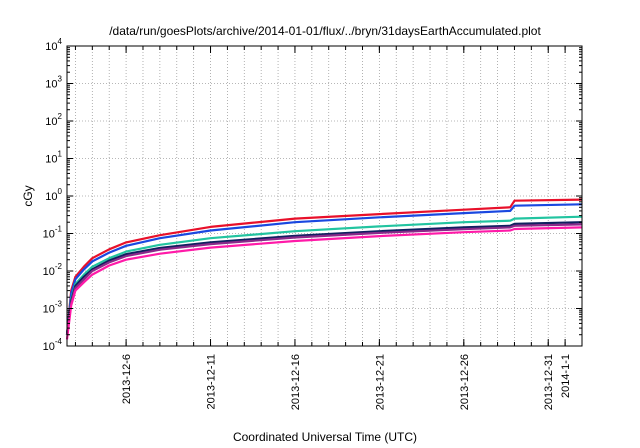  Describe the element at coordinates (59, 341) in the screenshot. I see `y-tick-exponent: -4` at that location.